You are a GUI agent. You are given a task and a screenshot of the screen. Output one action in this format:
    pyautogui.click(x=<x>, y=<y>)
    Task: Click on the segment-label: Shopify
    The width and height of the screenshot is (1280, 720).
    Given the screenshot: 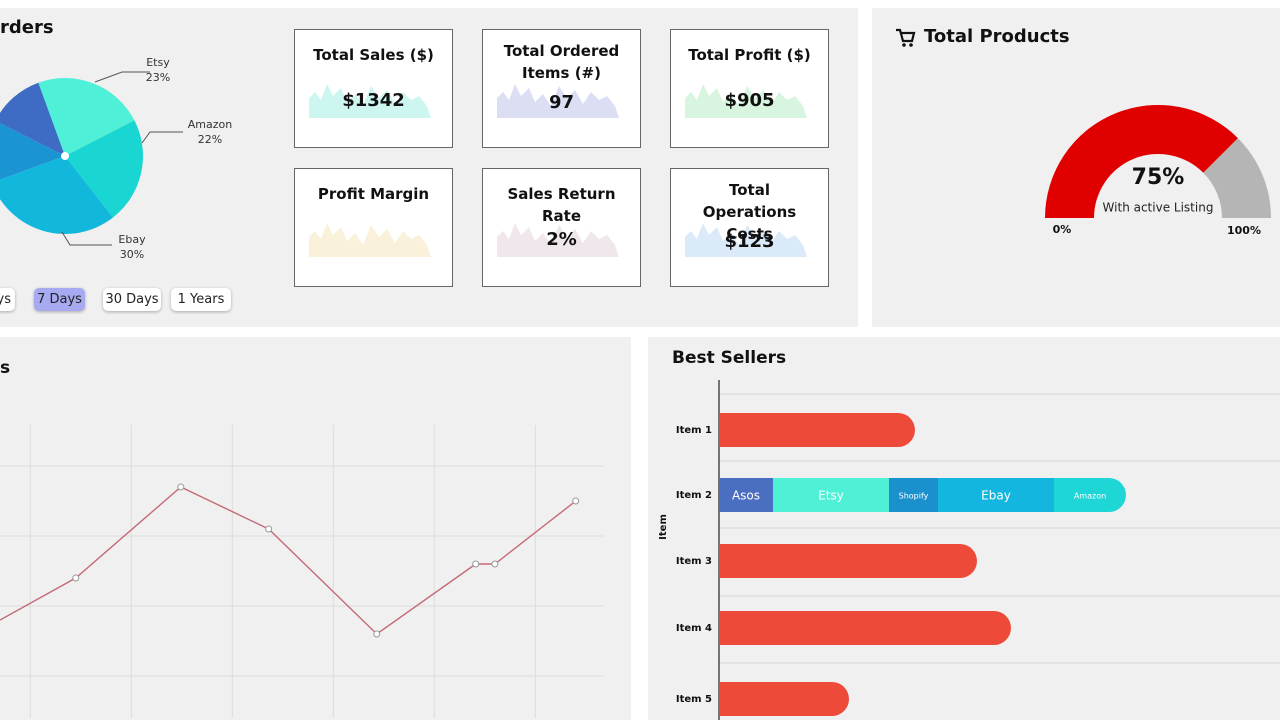 What is the action you would take?
    pyautogui.click(x=914, y=496)
    